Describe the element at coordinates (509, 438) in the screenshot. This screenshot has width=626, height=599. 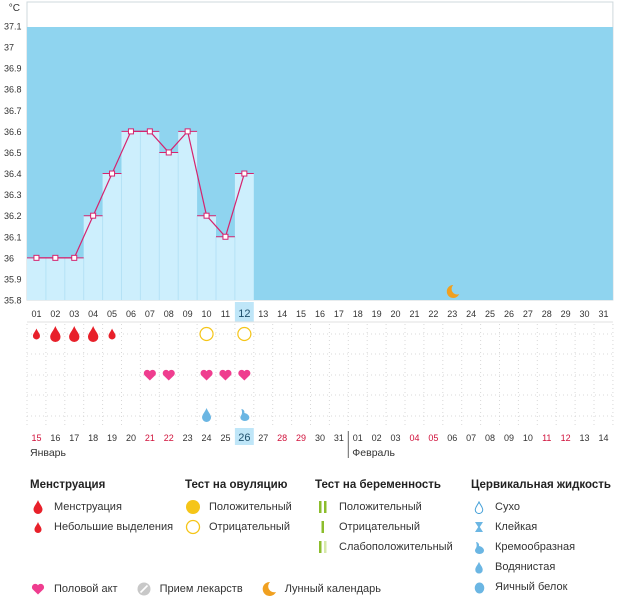
I see `date-label: 09` at that location.